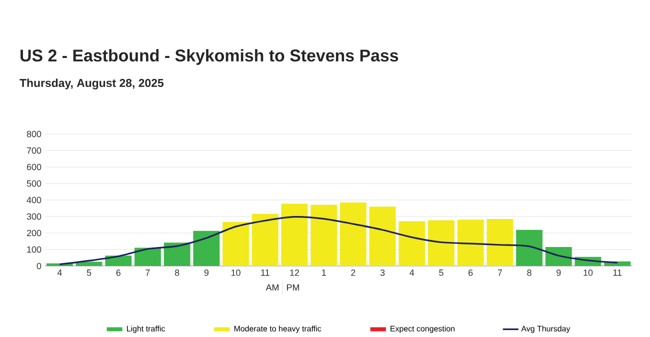 The height and width of the screenshot is (337, 650). I want to click on y-tick-label: 300, so click(34, 216).